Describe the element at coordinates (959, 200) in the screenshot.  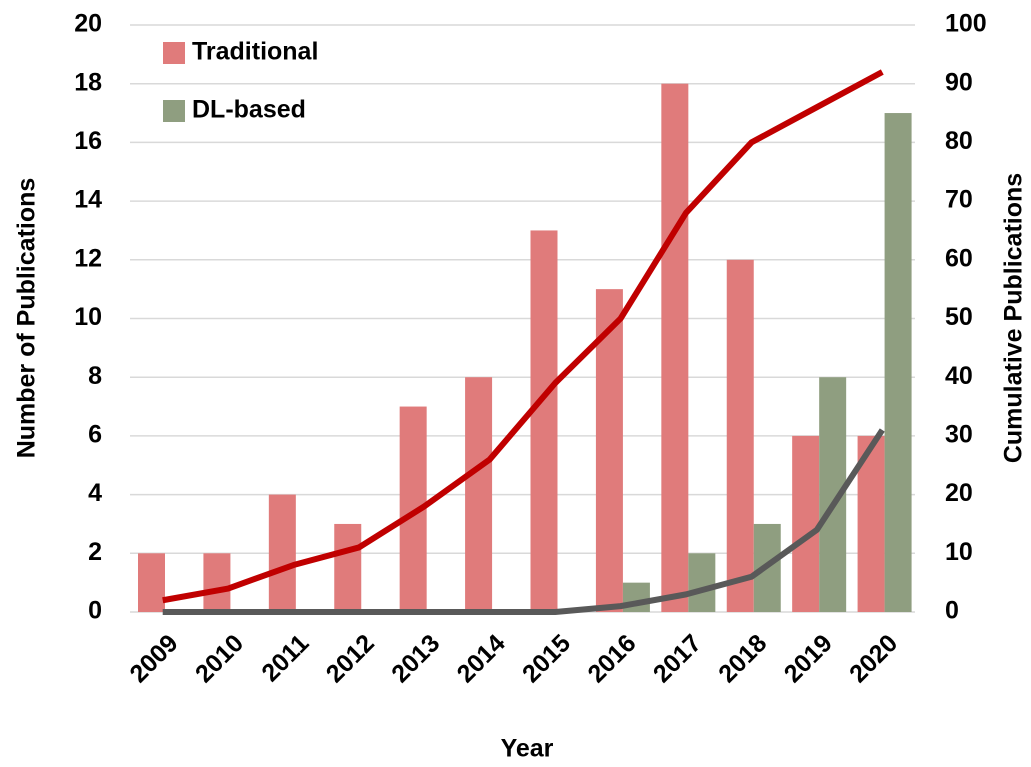
I see `y2-tick-label: 70` at that location.